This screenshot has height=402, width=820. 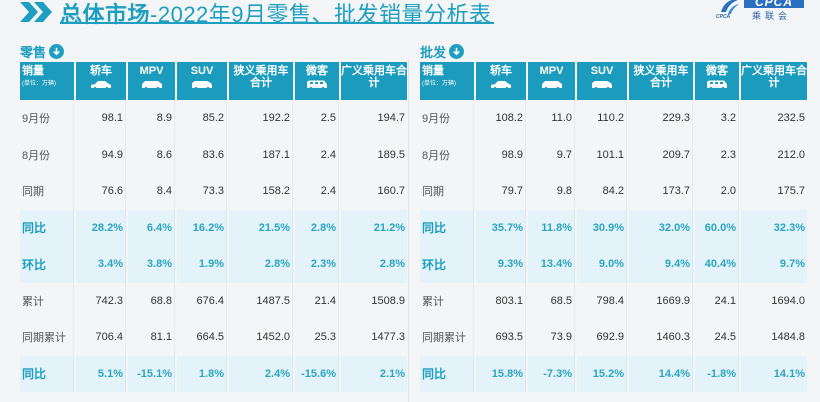 I want to click on table-row-yoy: 同比 35.7% 11.8% 30.9% 32.0% 60.0% 32.3%, so click(x=613, y=227).